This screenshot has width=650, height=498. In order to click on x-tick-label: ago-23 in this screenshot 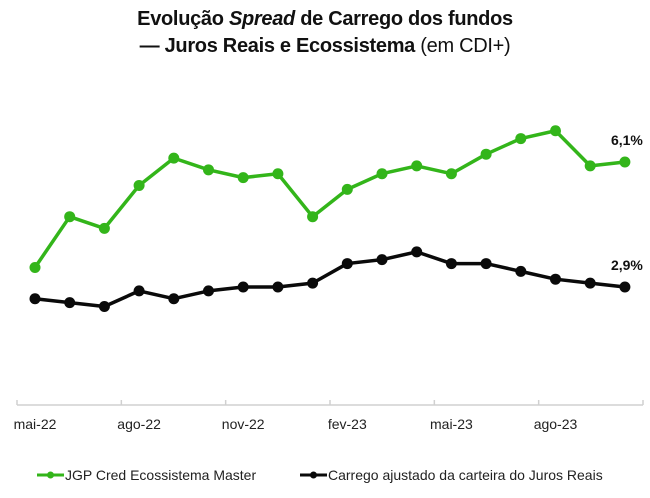, I will do `click(556, 424)`.